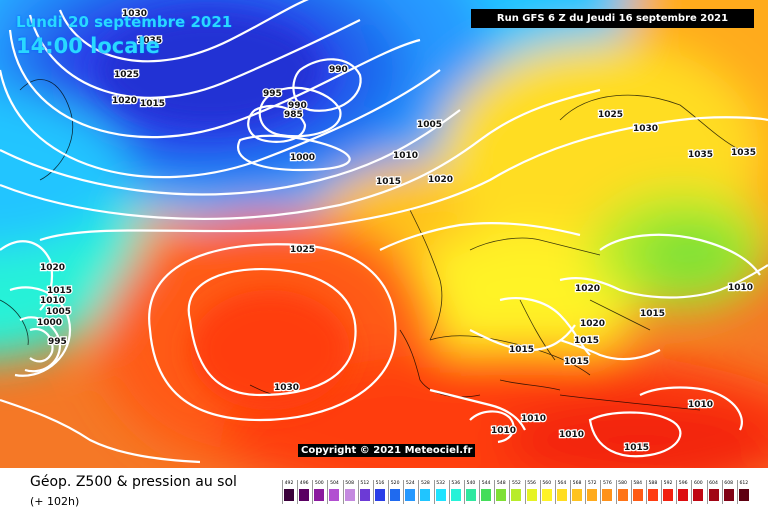 The image size is (768, 512). Describe the element at coordinates (562, 483) in the screenshot. I see `legend-value: 564` at that location.